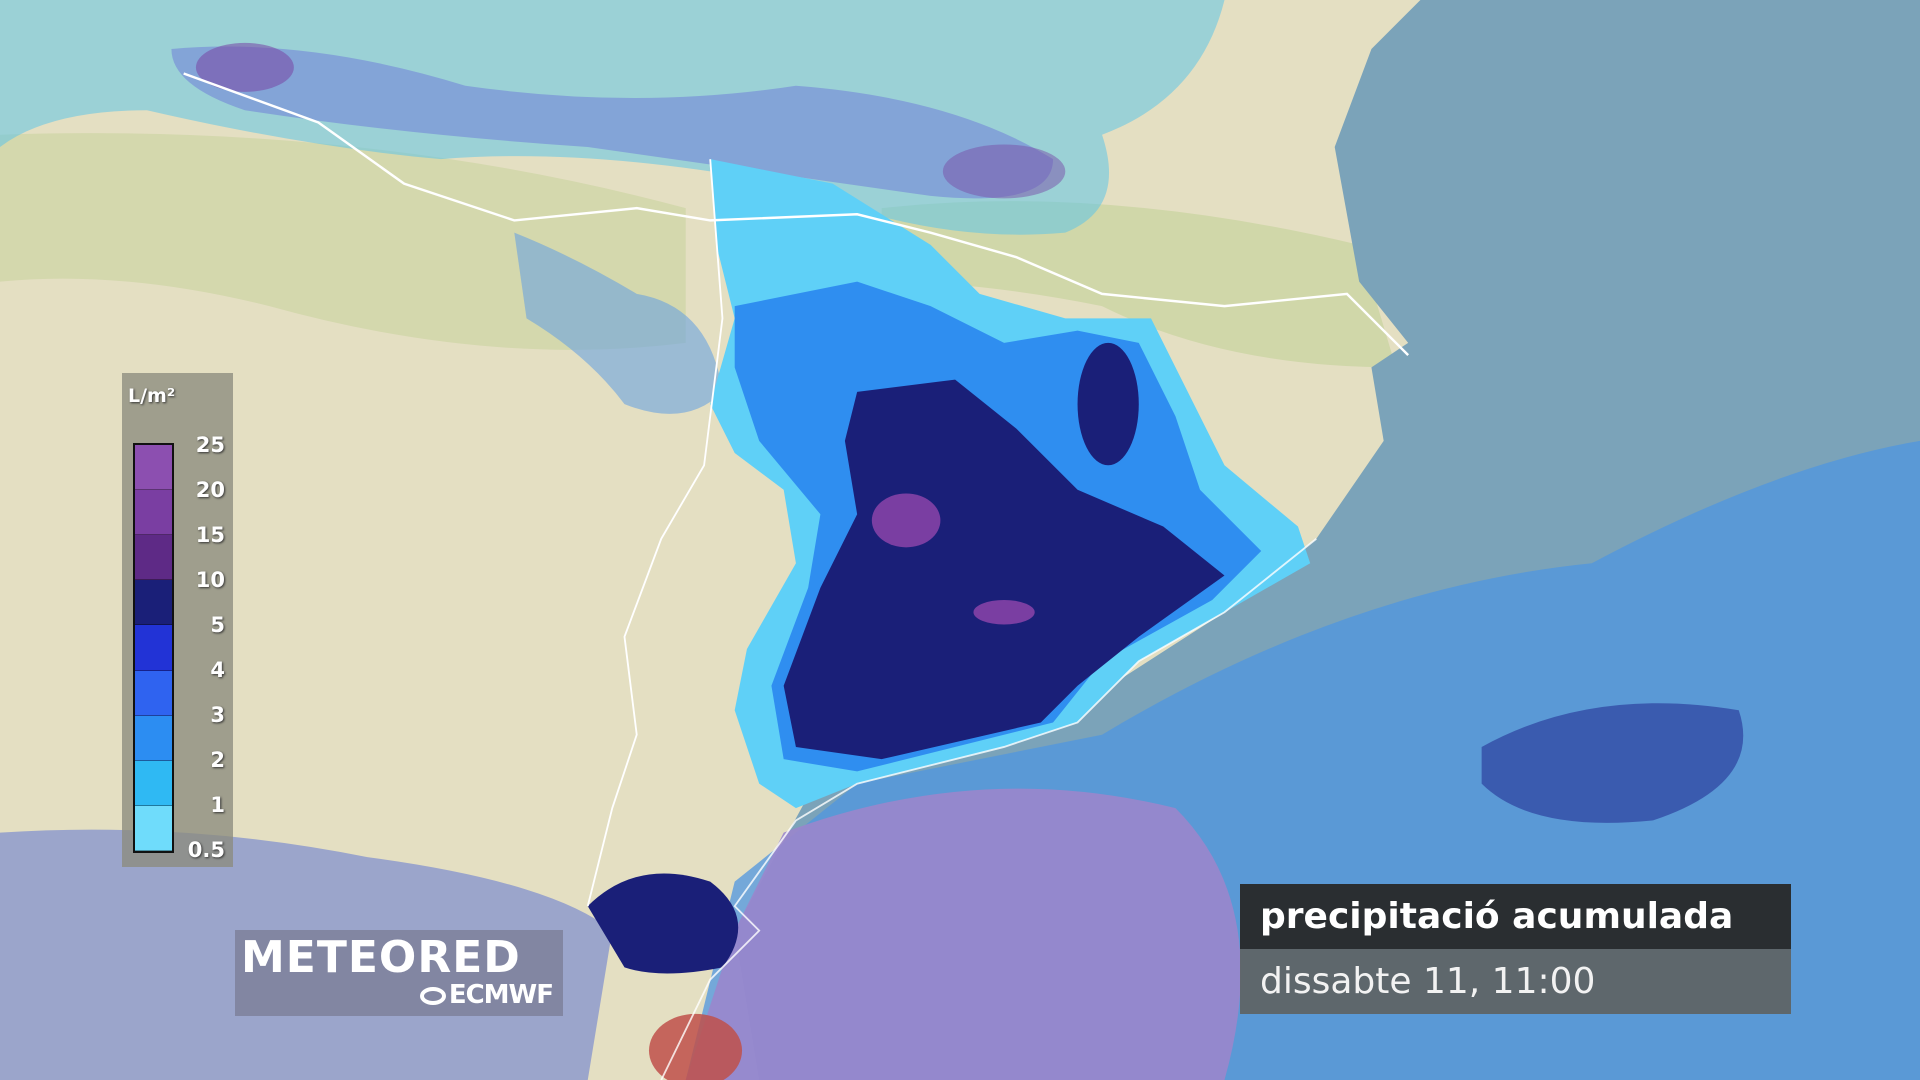 This screenshot has width=1920, height=1080. What do you see at coordinates (217, 625) in the screenshot?
I see `legend-label: 5` at bounding box center [217, 625].